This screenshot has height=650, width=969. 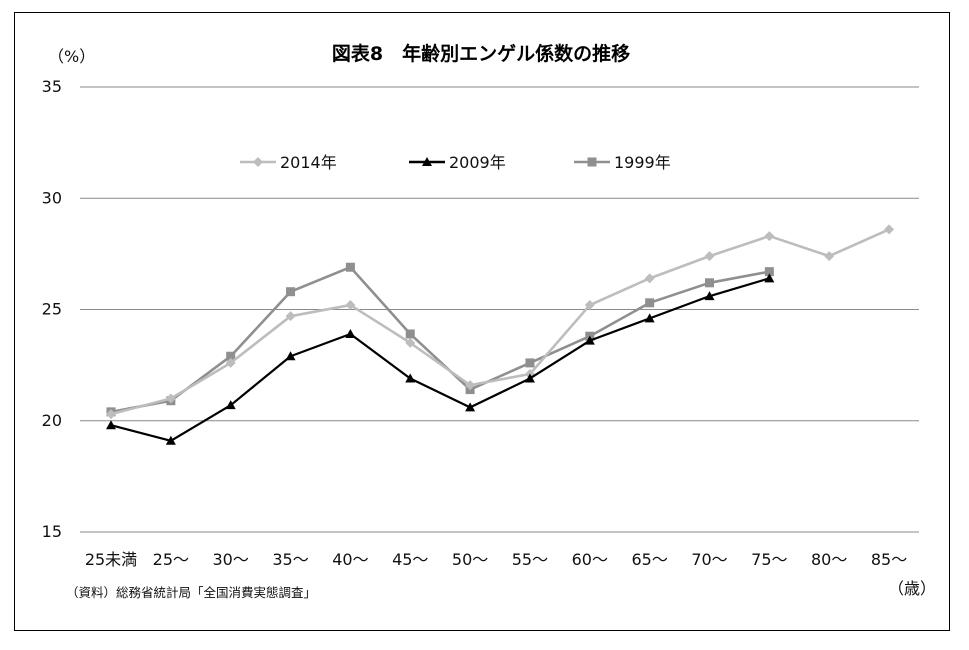 I want to click on x-tick-label: 45～, so click(x=410, y=559).